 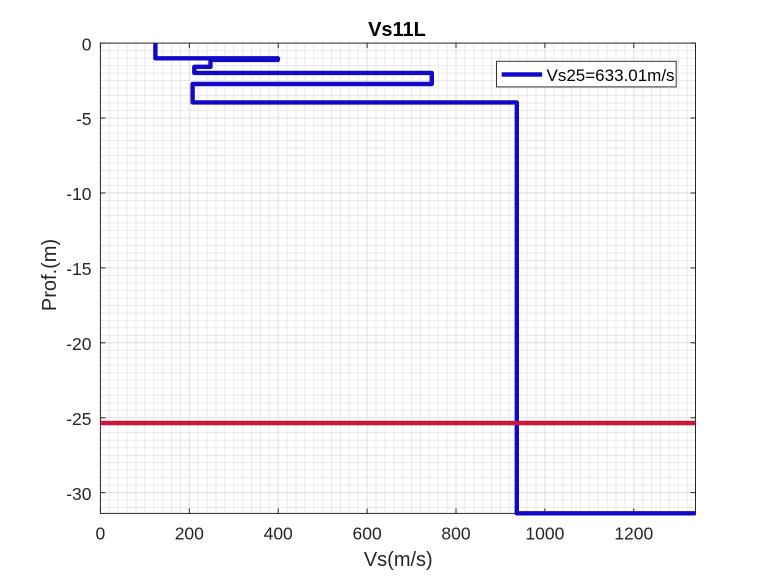 I want to click on svg-text: Vs25=633.01m/s, so click(x=611, y=75).